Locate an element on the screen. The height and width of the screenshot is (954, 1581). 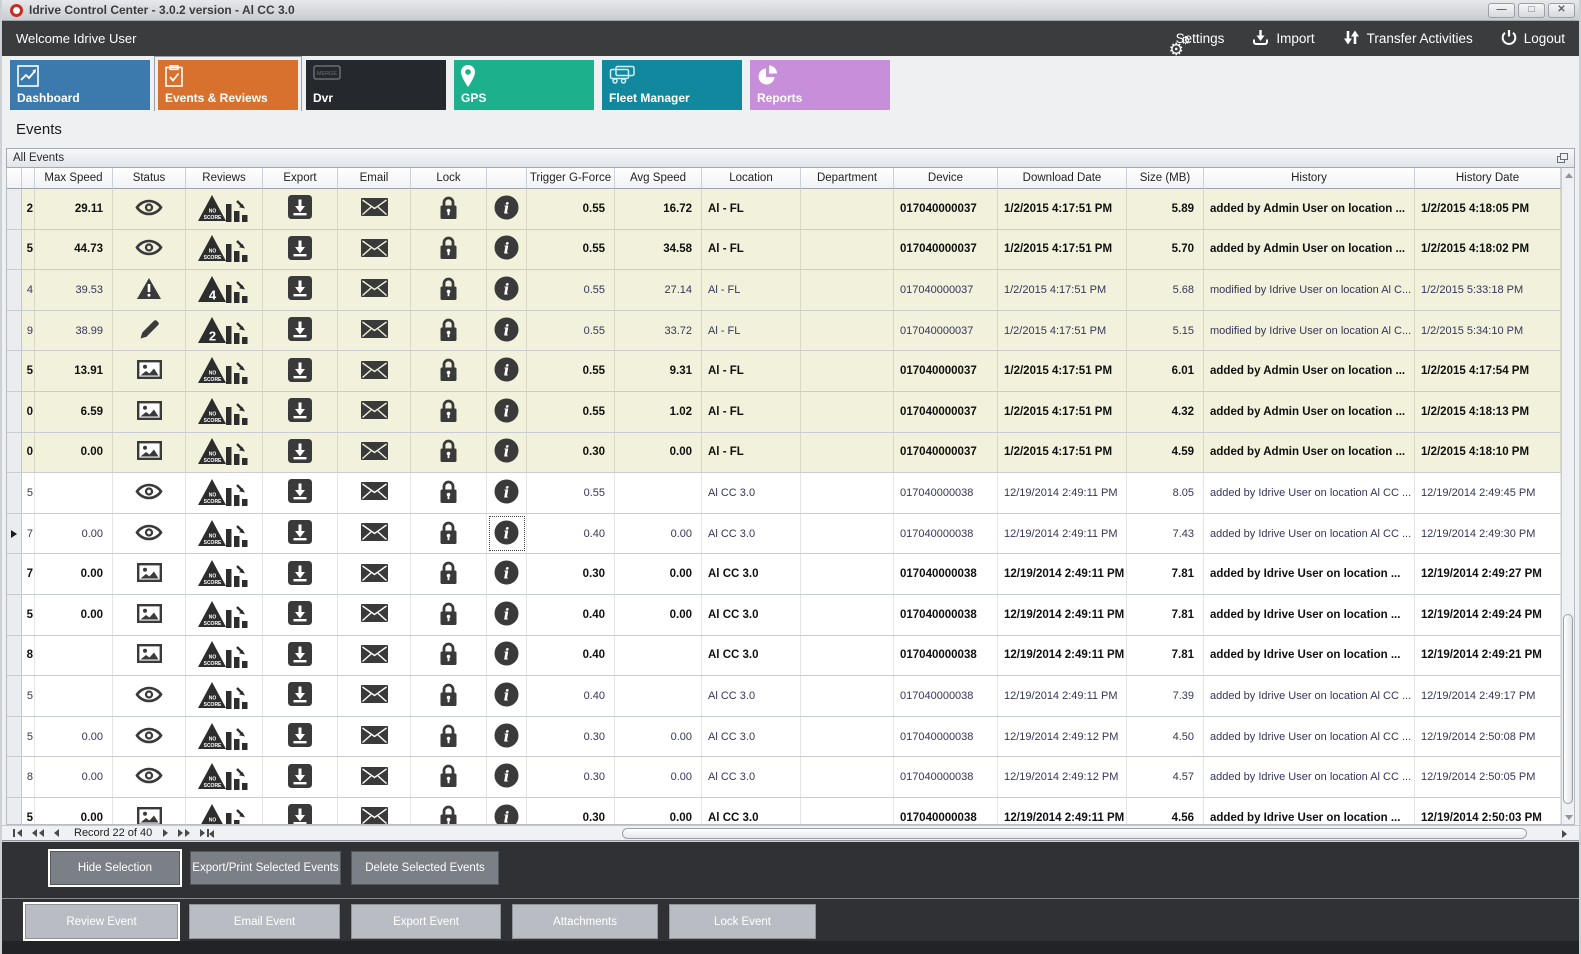
column-header-avg-speed: Avg Speed is located at coordinates (658, 178).